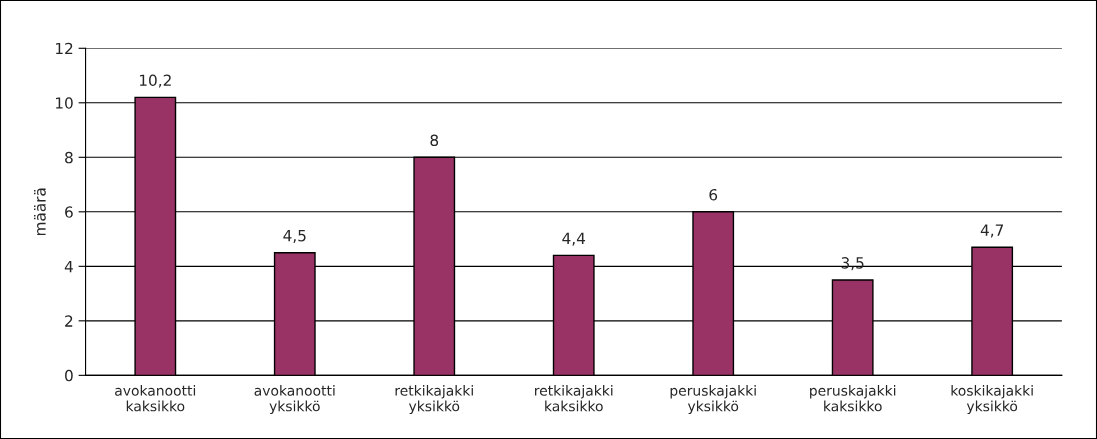 The height and width of the screenshot is (439, 1097). I want to click on x-tick-label: peruskajakki yksikkö, so click(713, 400).